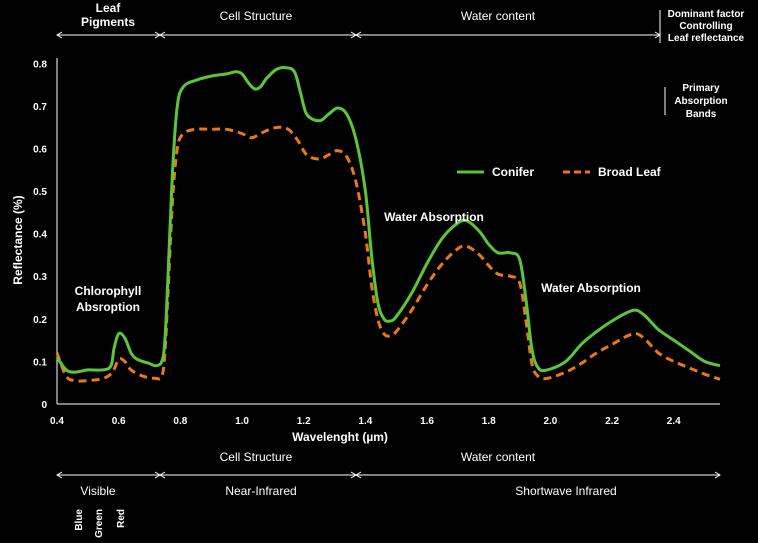 This screenshot has width=758, height=543. Describe the element at coordinates (700, 101) in the screenshot. I see `caption-primary-2: Absorption` at that location.